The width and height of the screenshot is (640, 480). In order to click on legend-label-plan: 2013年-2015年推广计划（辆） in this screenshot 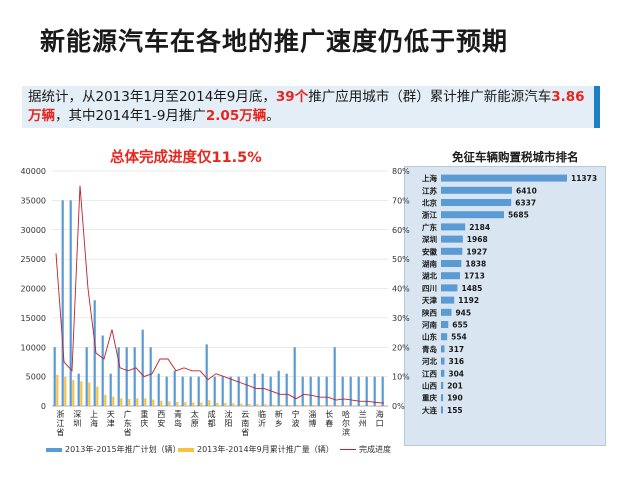, I will do `click(123, 449)`.